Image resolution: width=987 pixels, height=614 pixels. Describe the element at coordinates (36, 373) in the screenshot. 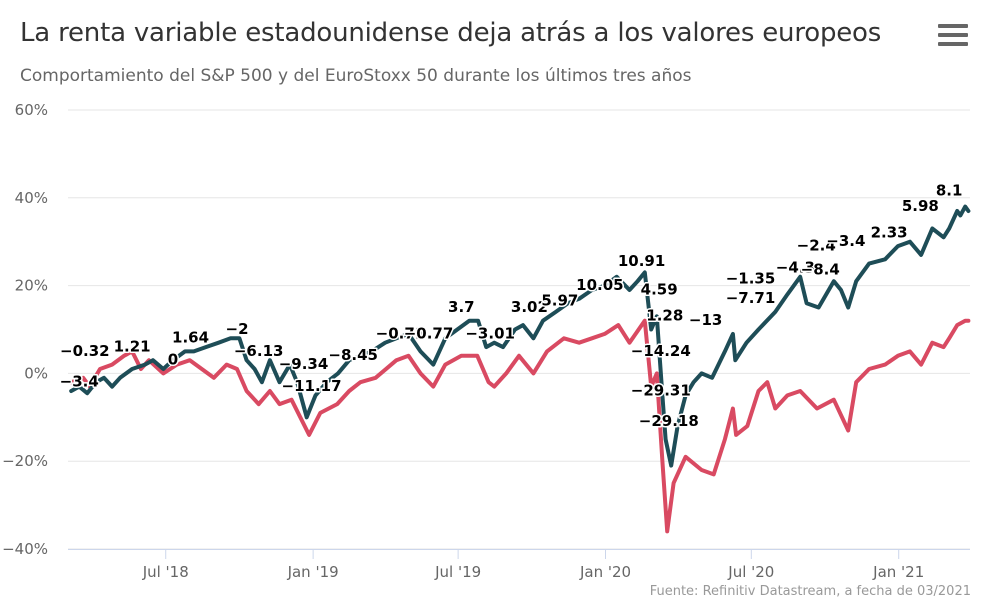

I see `y-tick-label: 0%` at that location.